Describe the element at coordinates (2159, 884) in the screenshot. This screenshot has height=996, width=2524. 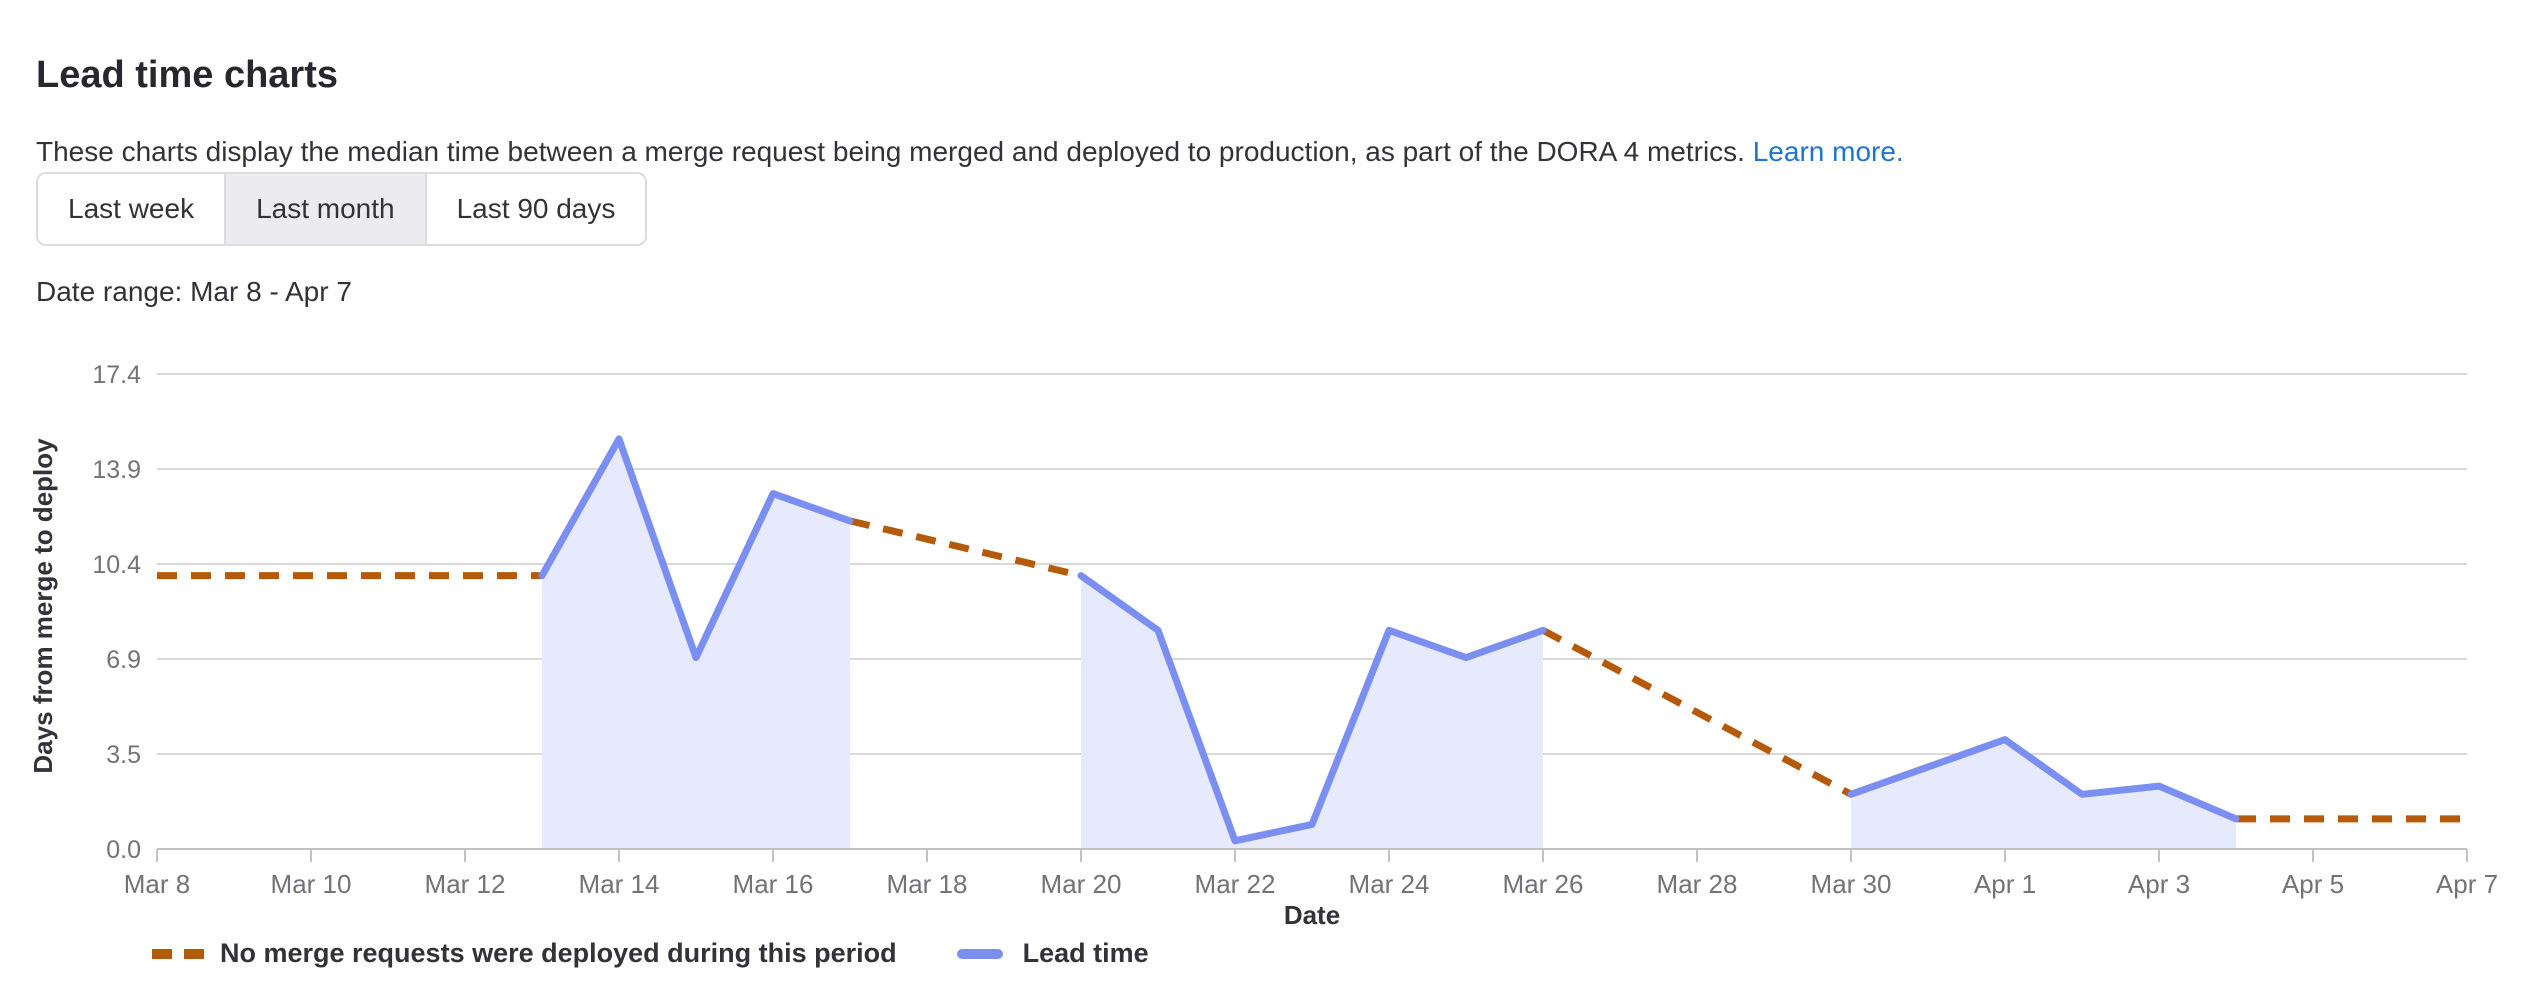
I see `svg-text: Apr 3` at that location.